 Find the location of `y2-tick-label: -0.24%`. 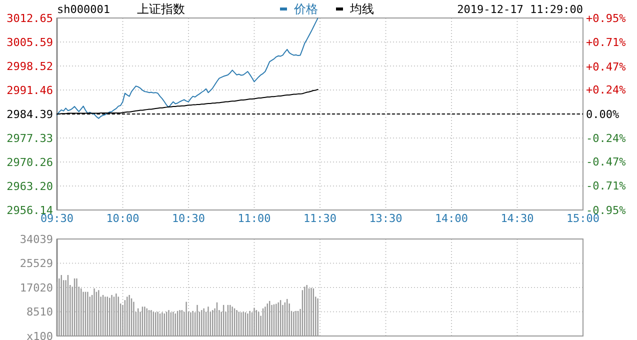

y2-tick-label: -0.24% is located at coordinates (606, 139).